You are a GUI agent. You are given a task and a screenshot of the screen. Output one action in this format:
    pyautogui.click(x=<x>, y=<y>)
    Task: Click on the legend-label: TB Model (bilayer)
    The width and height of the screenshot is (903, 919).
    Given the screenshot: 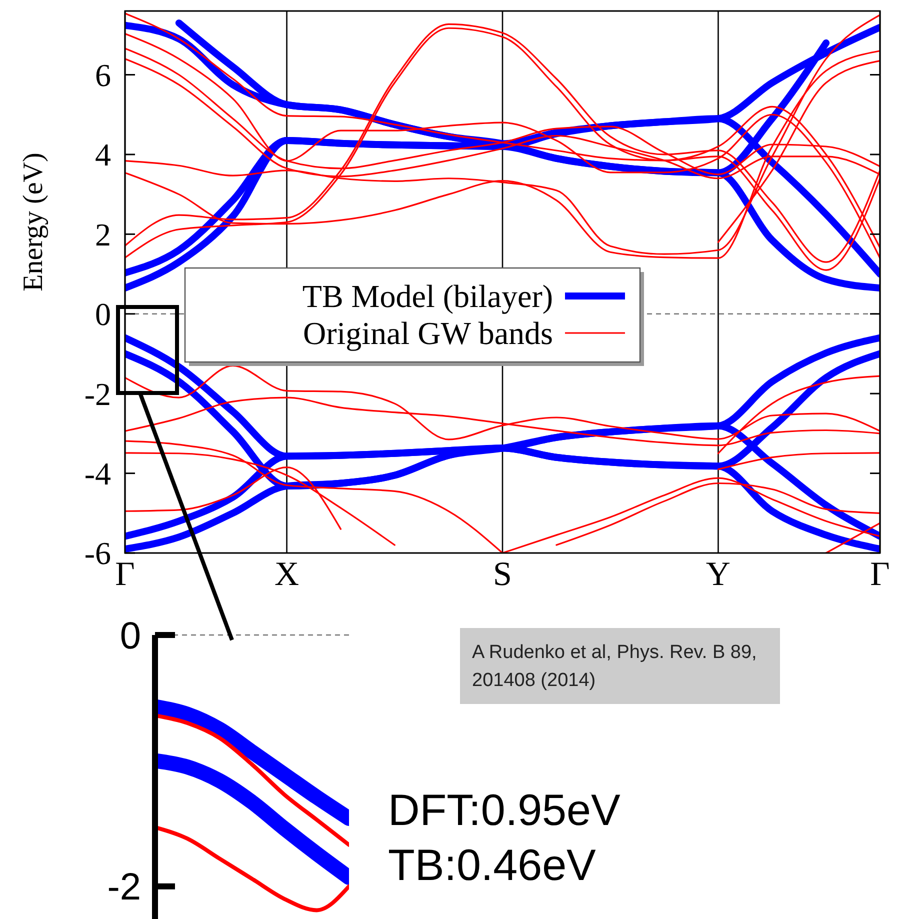 What is the action you would take?
    pyautogui.click(x=427, y=296)
    